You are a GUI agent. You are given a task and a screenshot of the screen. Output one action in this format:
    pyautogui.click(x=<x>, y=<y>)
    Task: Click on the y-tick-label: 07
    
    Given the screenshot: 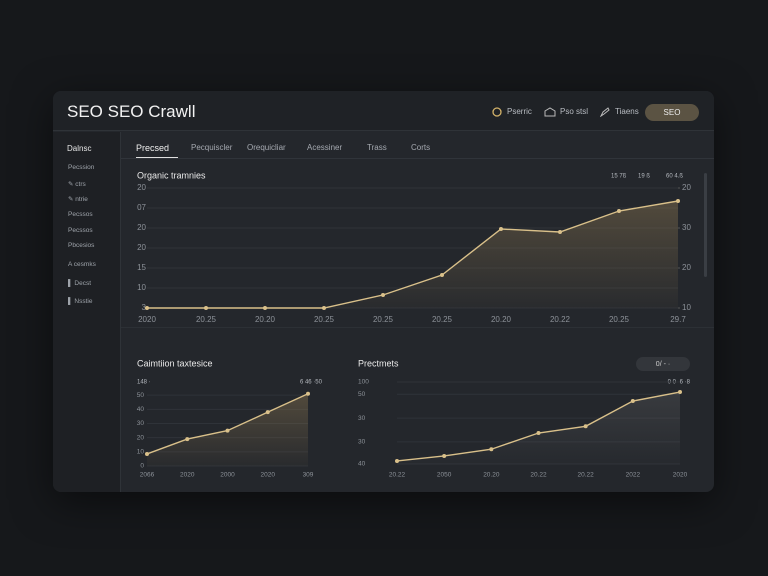 What is the action you would take?
    pyautogui.click(x=141, y=207)
    